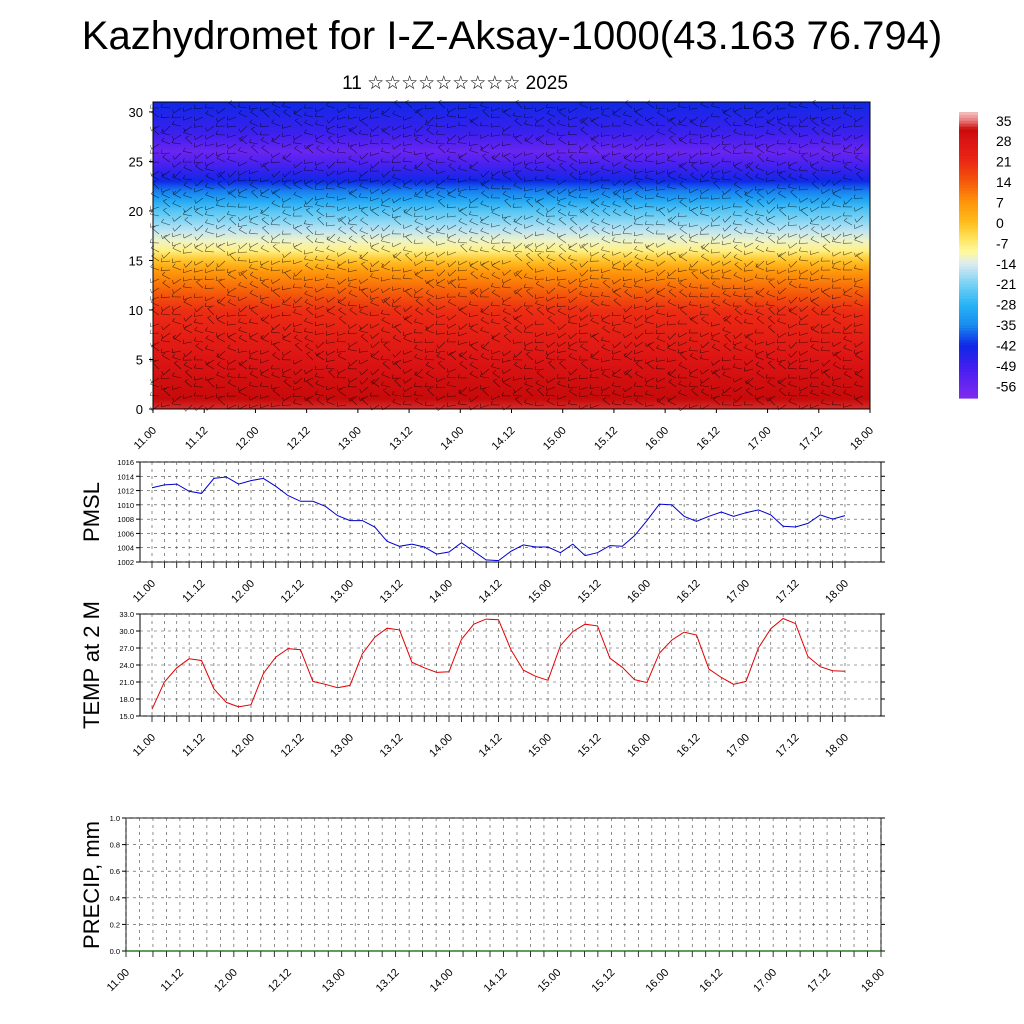 The width and height of the screenshot is (1024, 1024). Describe the element at coordinates (1004, 162) in the screenshot. I see `colorbar-label: 21` at that location.